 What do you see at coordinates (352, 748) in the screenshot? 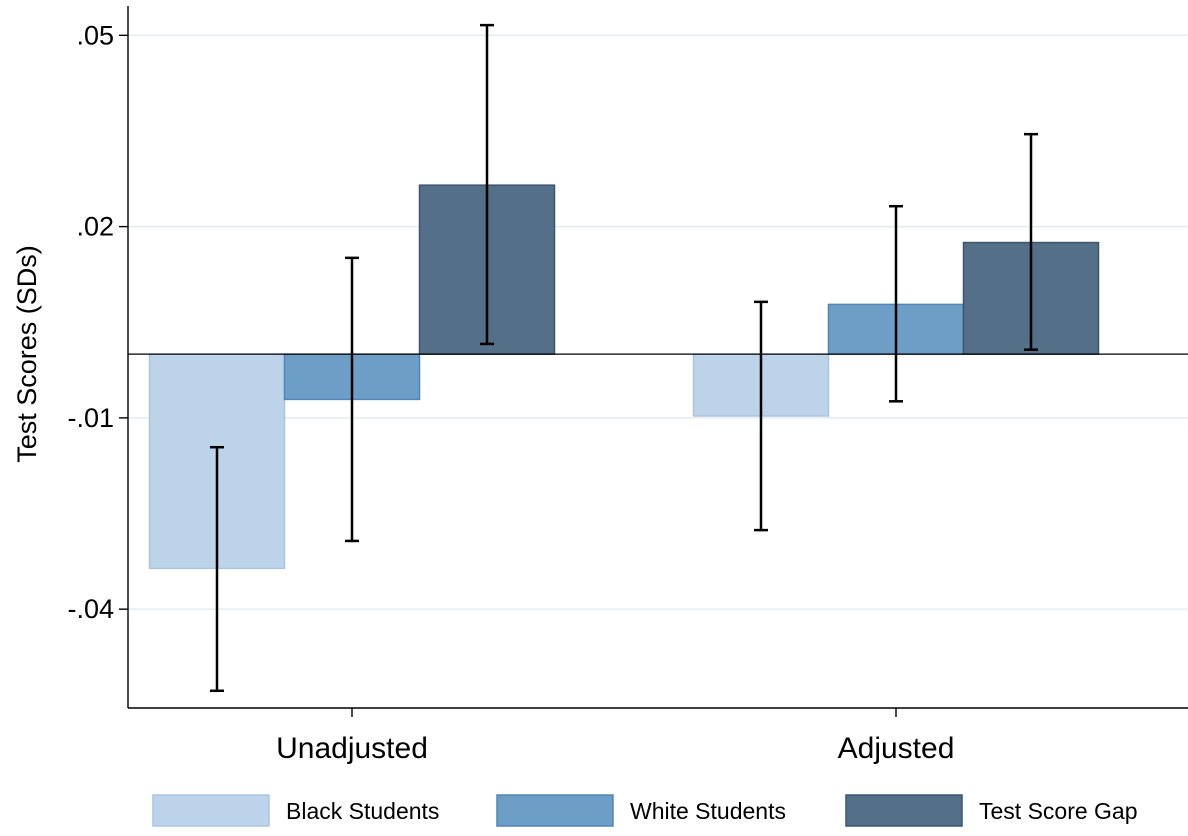
I see `x-tick-label: Unadjusted` at bounding box center [352, 748].